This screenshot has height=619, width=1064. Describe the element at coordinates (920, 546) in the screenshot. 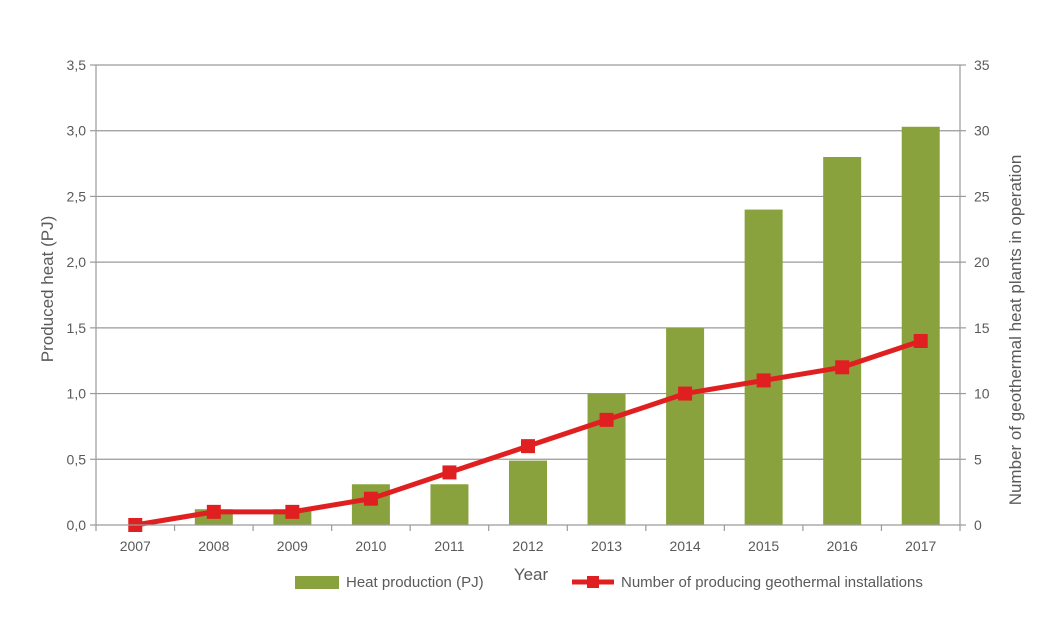

I see `x-tick-label: 2017` at that location.